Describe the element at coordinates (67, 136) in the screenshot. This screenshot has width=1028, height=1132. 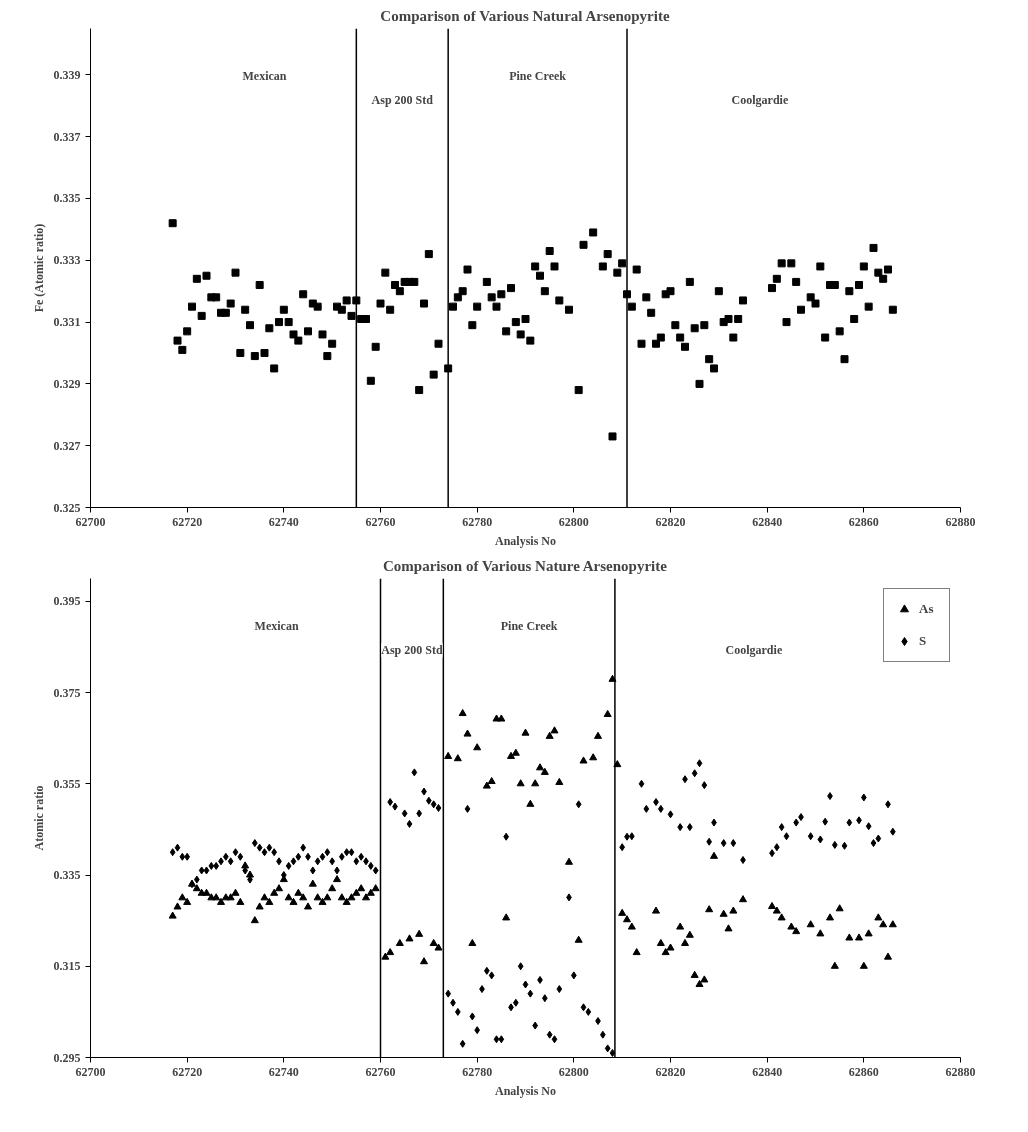
I see `y-tick-label: 0.337` at that location.